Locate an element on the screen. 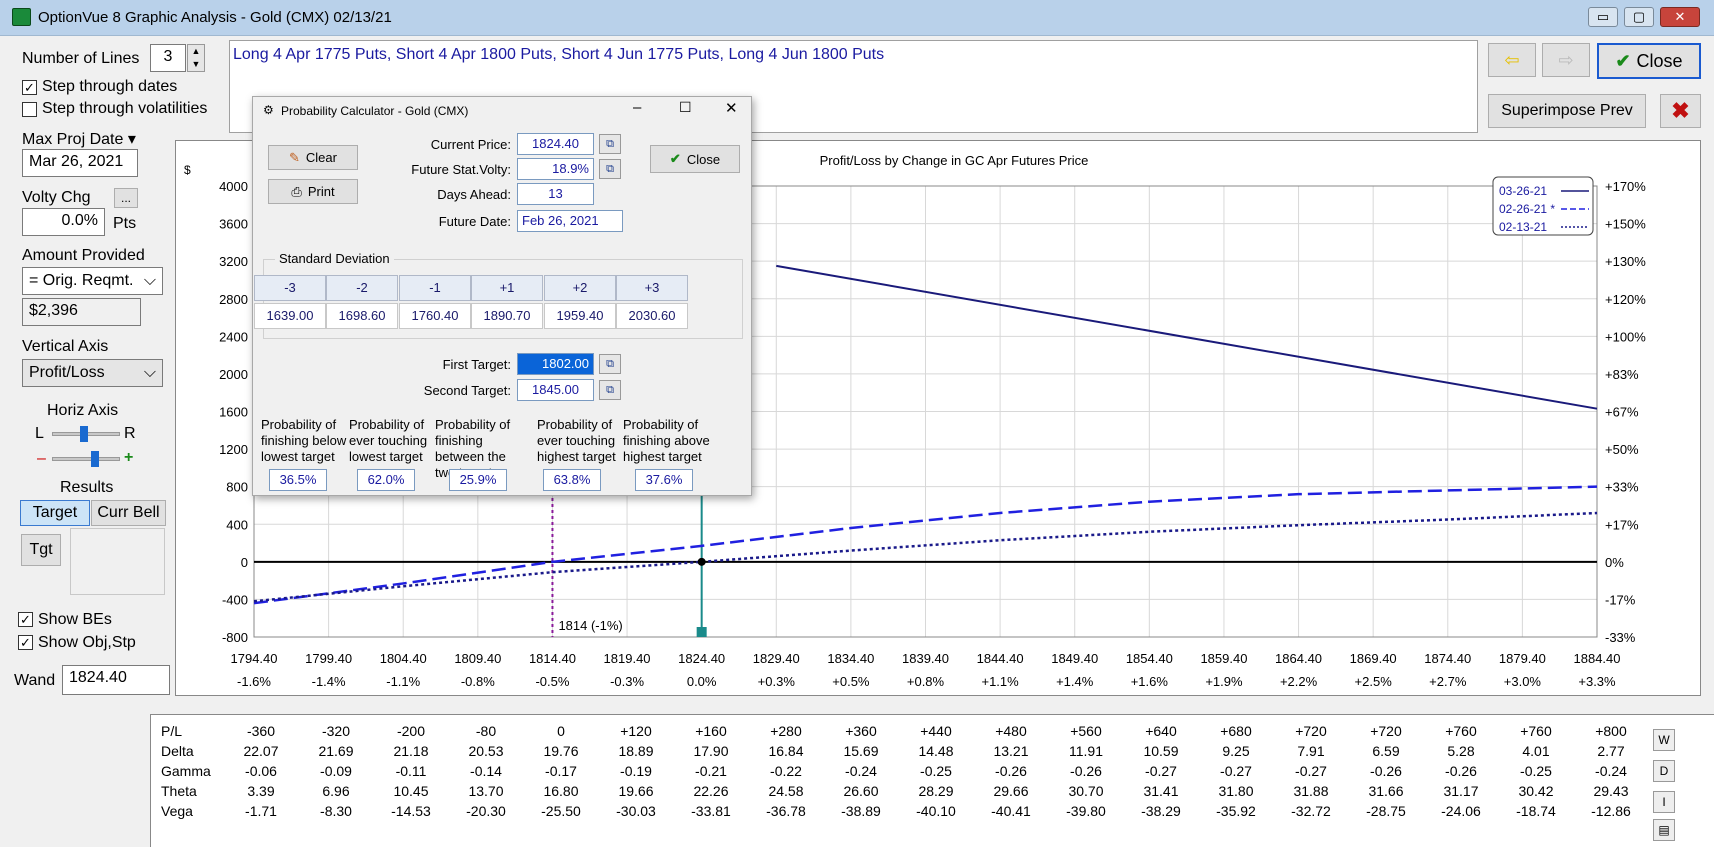  y-tick-label: -400 is located at coordinates (235, 599).